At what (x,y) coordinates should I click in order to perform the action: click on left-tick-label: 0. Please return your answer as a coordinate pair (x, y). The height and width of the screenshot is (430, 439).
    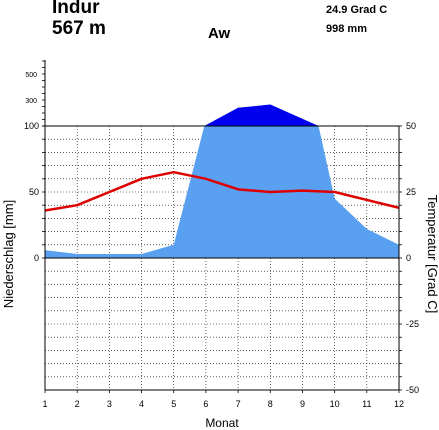
    Looking at the image, I should click on (36, 258).